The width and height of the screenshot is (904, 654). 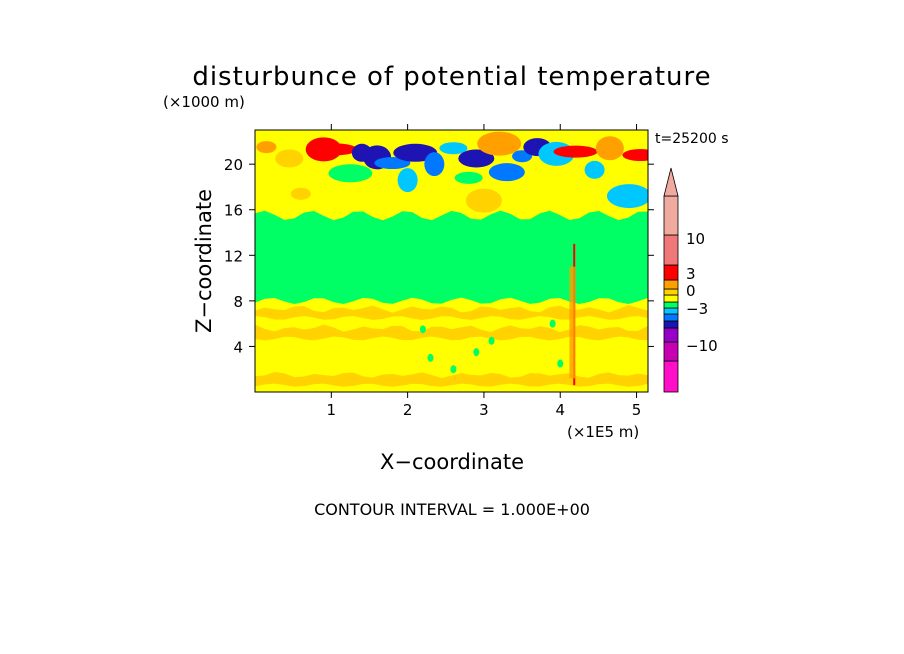 I want to click on y-tick-label: 4, so click(x=238, y=347).